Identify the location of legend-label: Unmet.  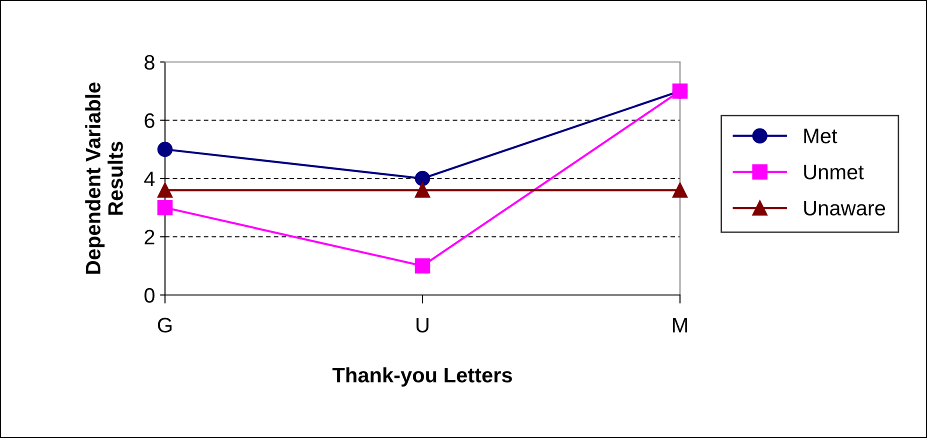
(834, 172).